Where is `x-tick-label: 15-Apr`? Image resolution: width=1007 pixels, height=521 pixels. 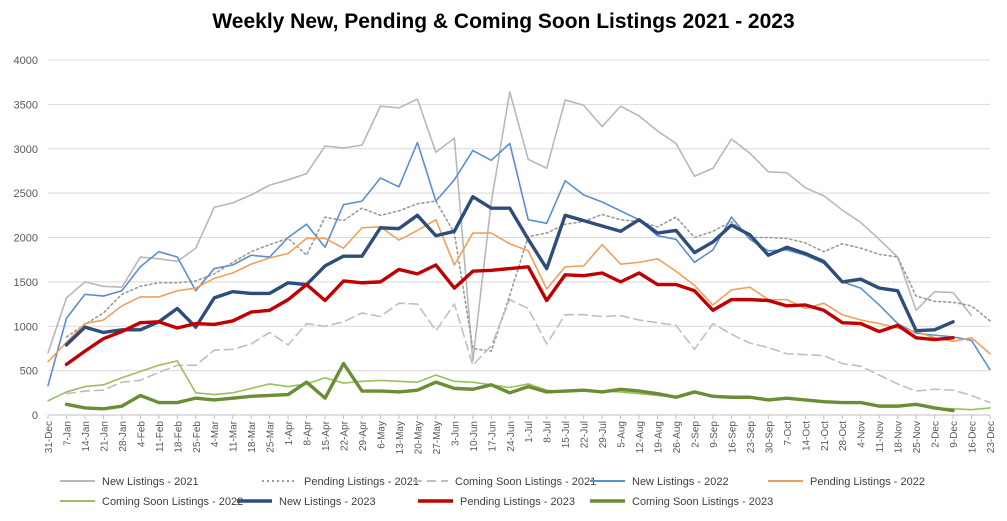
x-tick-label: 15-Apr is located at coordinates (326, 435).